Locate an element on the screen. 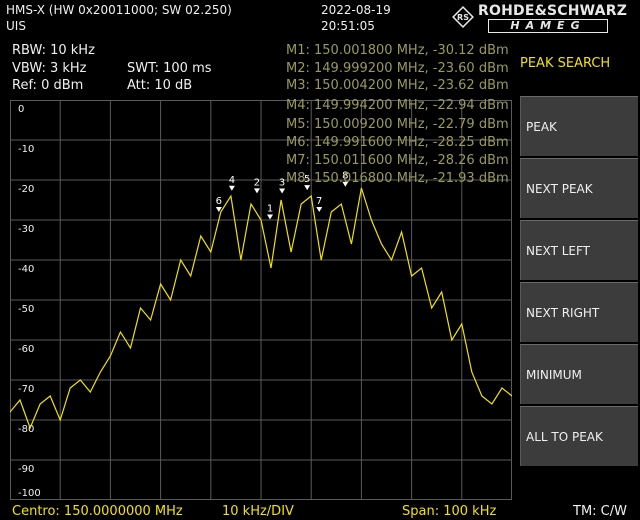 Image resolution: width=640 pixels, height=520 pixels. softkey-next-peak: NEXT PEAK is located at coordinates (579, 188).